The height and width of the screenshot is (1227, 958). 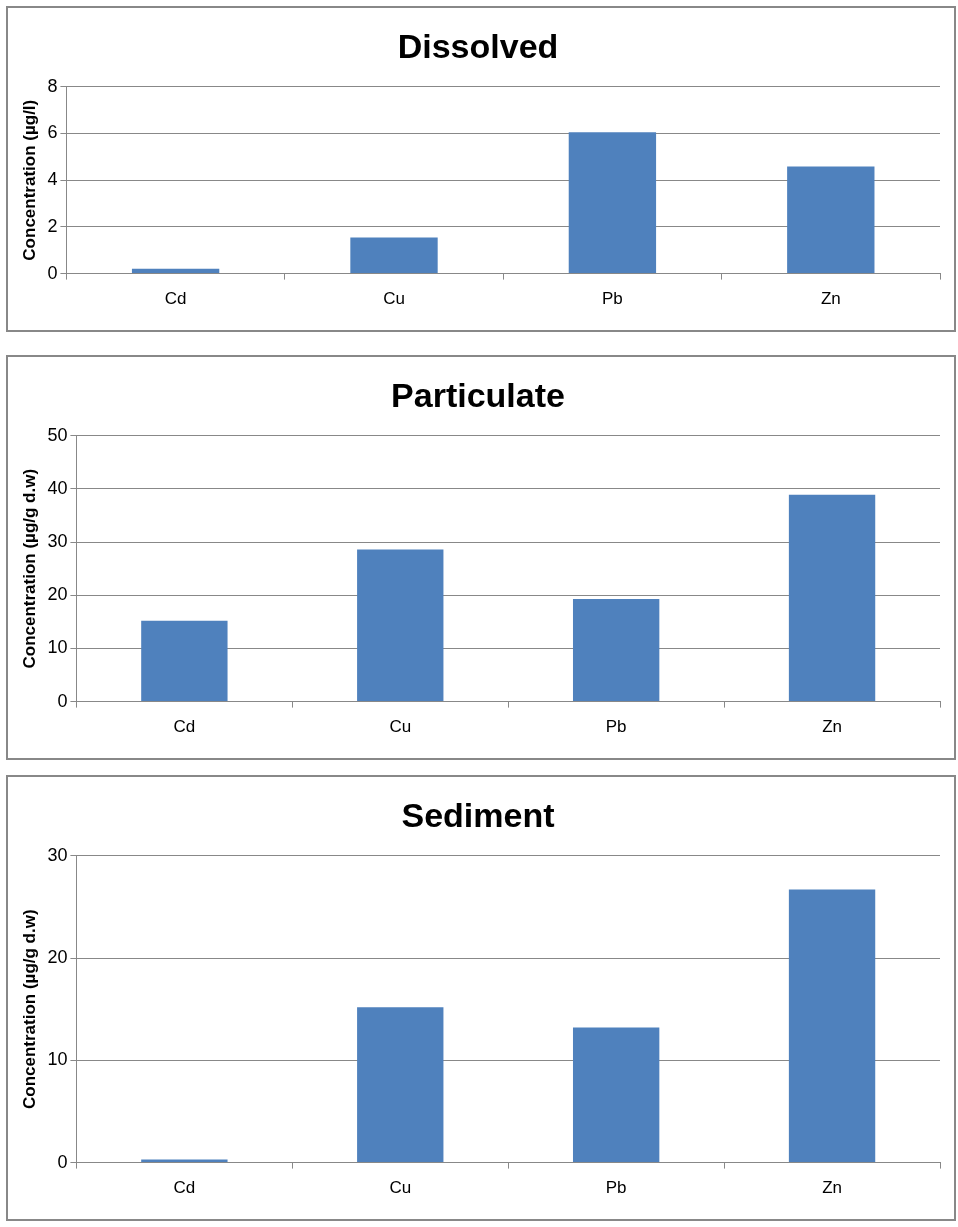 I want to click on y-tick-label: 50, so click(x=57, y=434).